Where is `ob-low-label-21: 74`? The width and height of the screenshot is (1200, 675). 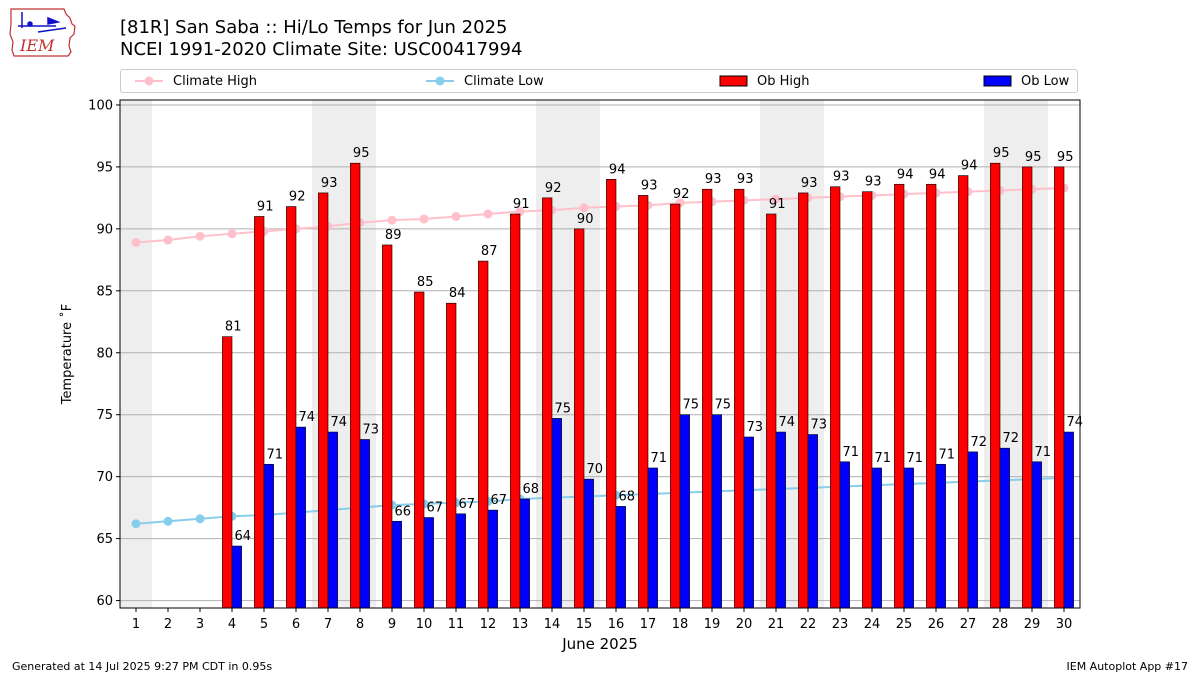
ob-low-label-21: 74 is located at coordinates (787, 422).